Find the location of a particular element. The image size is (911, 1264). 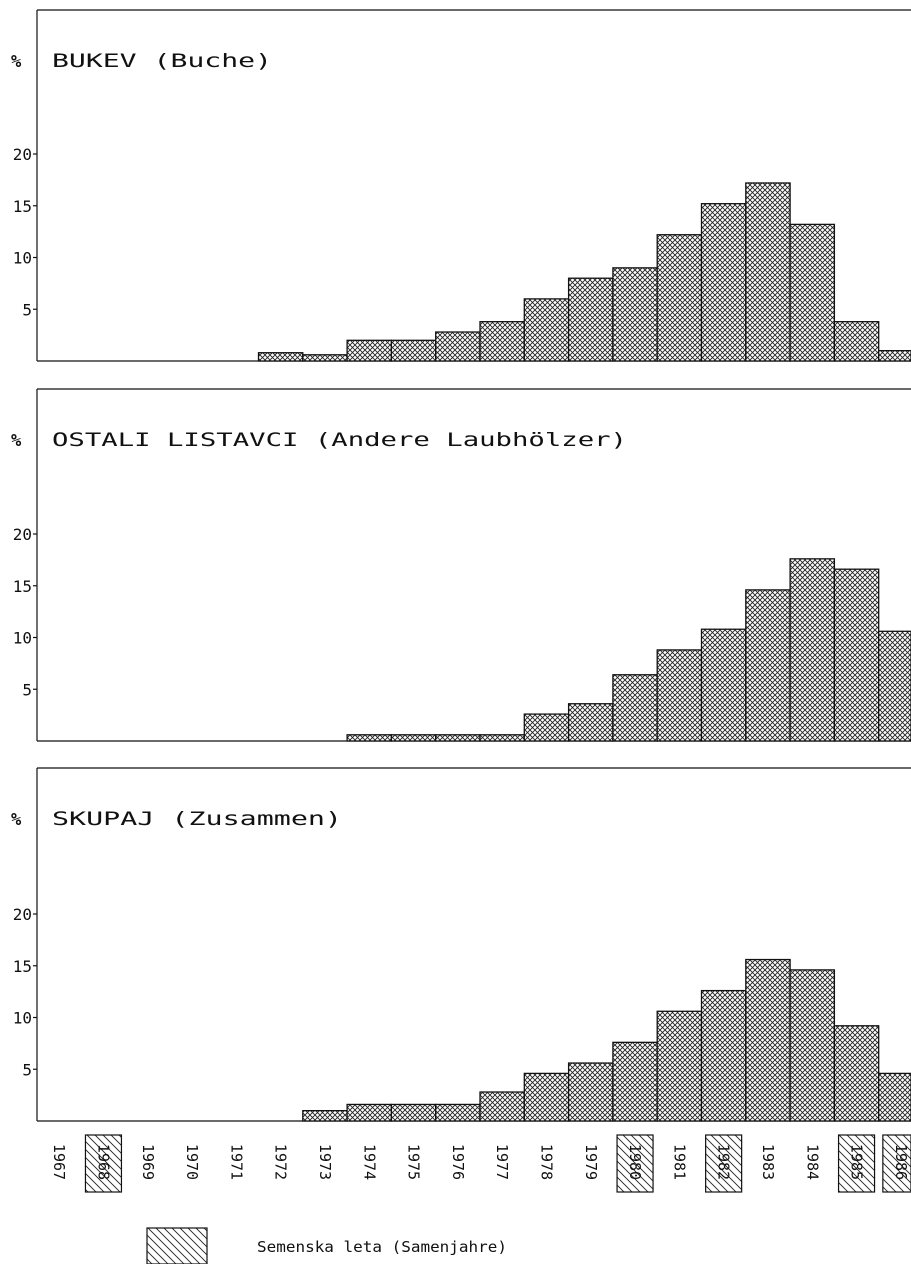

x-tick-label-1968: 1968 is located at coordinates (103, 1162).